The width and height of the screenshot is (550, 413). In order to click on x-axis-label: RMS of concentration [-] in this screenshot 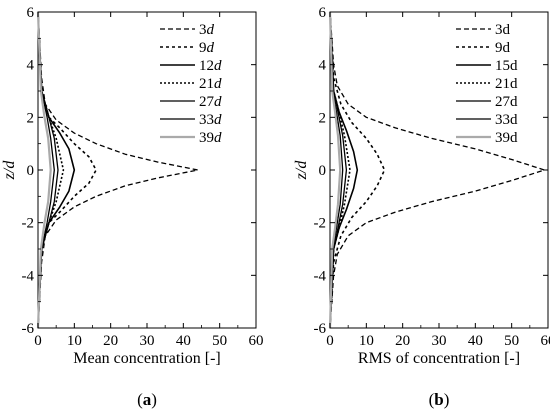, I will do `click(439, 358)`.